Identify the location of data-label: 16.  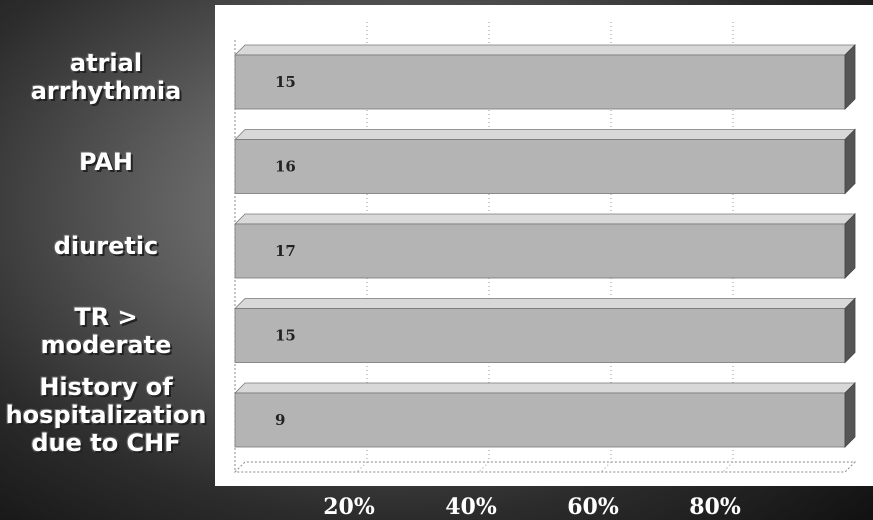
(285, 167).